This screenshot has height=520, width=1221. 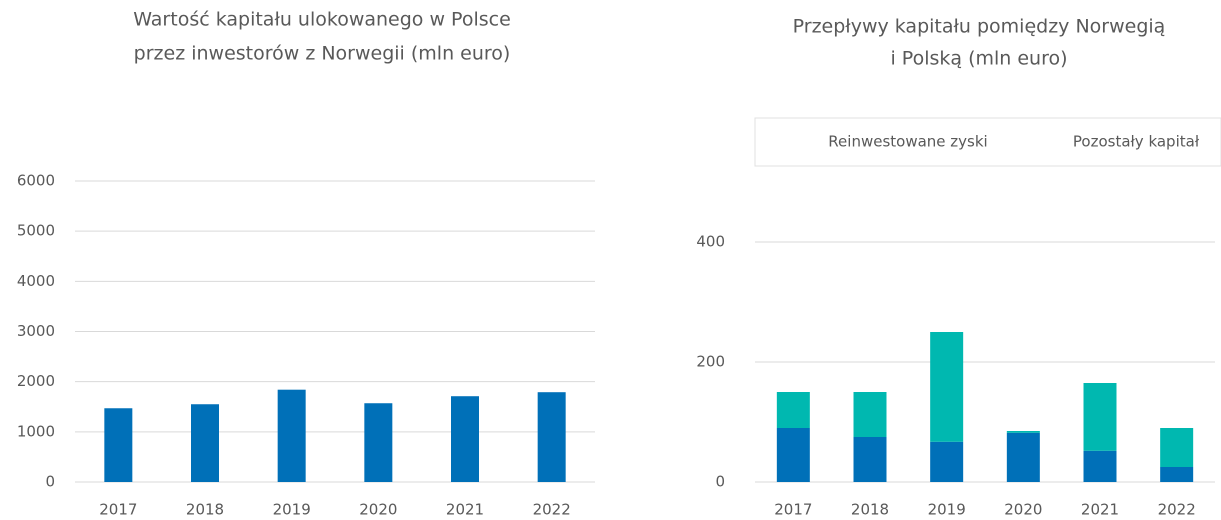 What do you see at coordinates (36, 231) in the screenshot?
I see `y-tick-label: 5000` at bounding box center [36, 231].